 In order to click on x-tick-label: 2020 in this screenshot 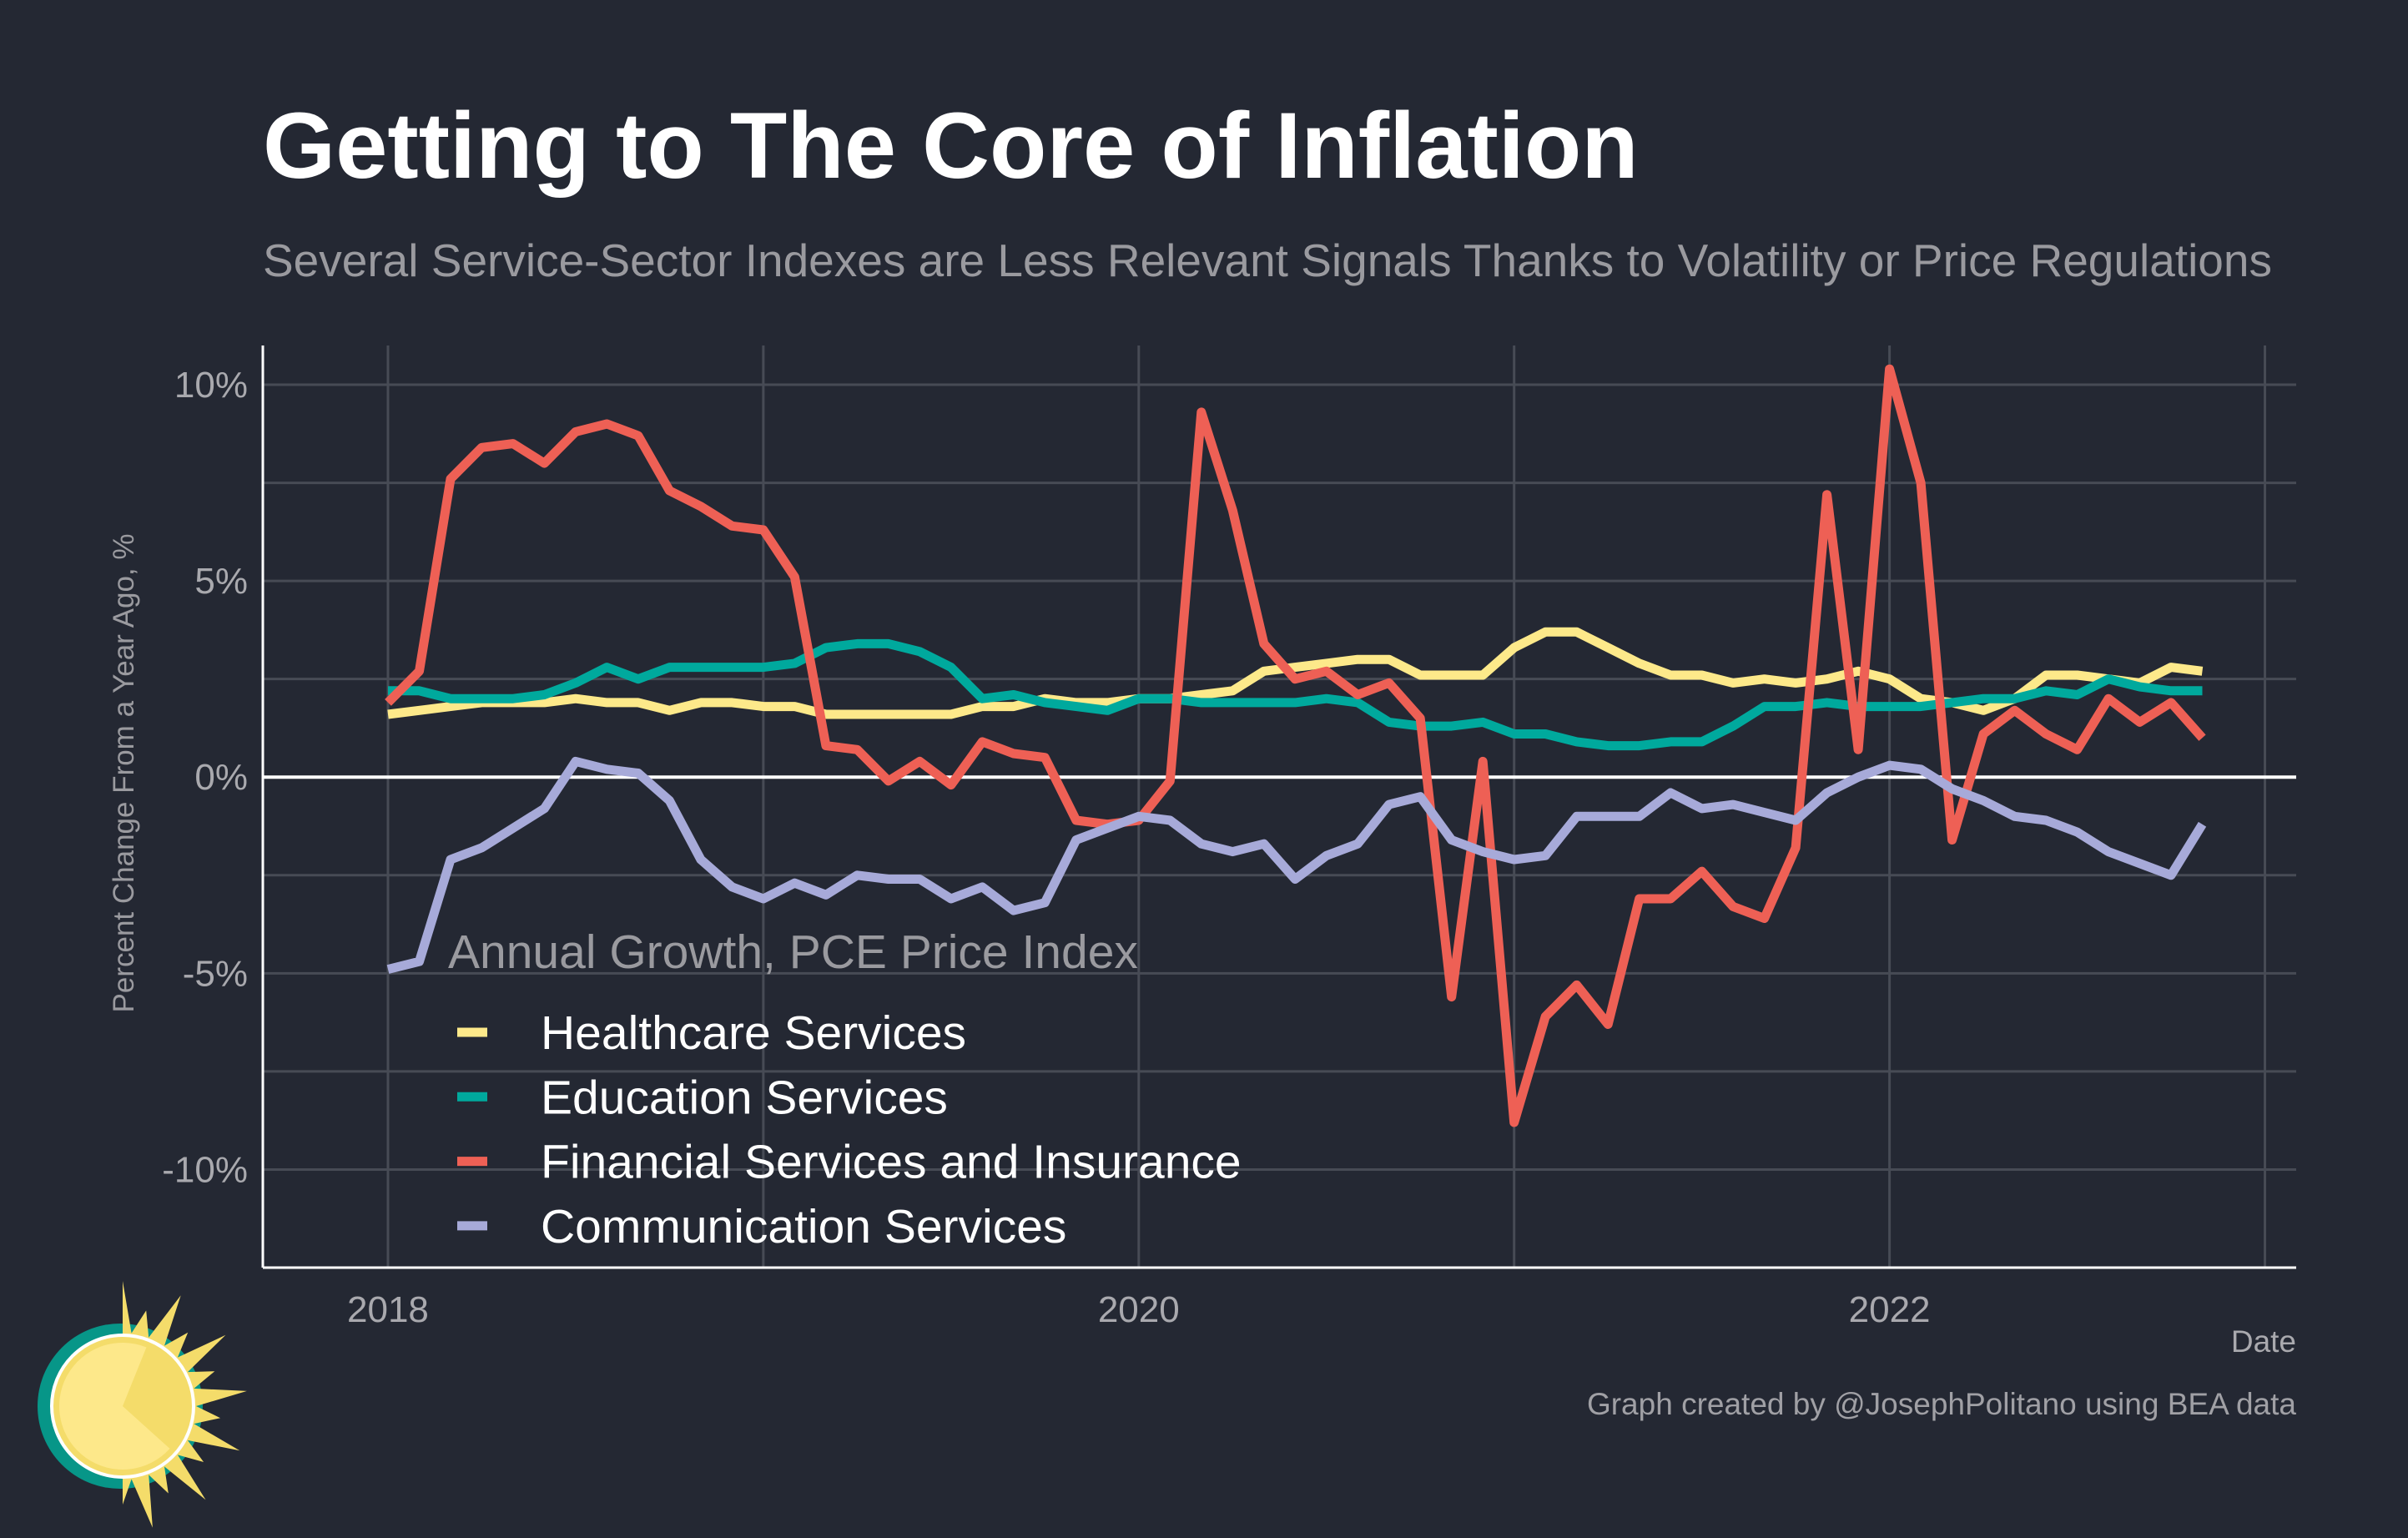, I will do `click(1139, 1309)`.